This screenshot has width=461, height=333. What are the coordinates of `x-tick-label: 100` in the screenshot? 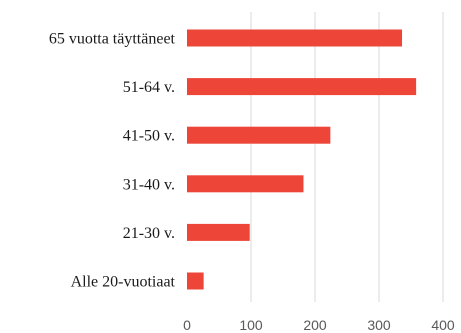 It's located at (251, 325).